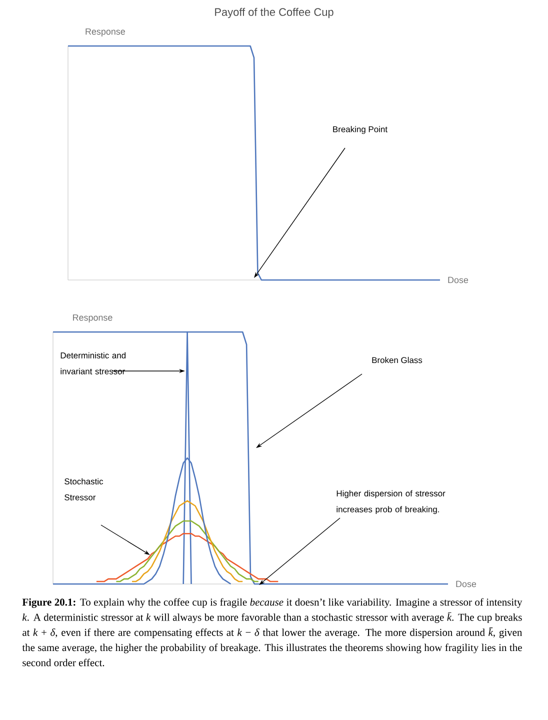 The height and width of the screenshot is (720, 548). Describe the element at coordinates (84, 489) in the screenshot. I see `annotation: Stochastic Stressor` at that location.